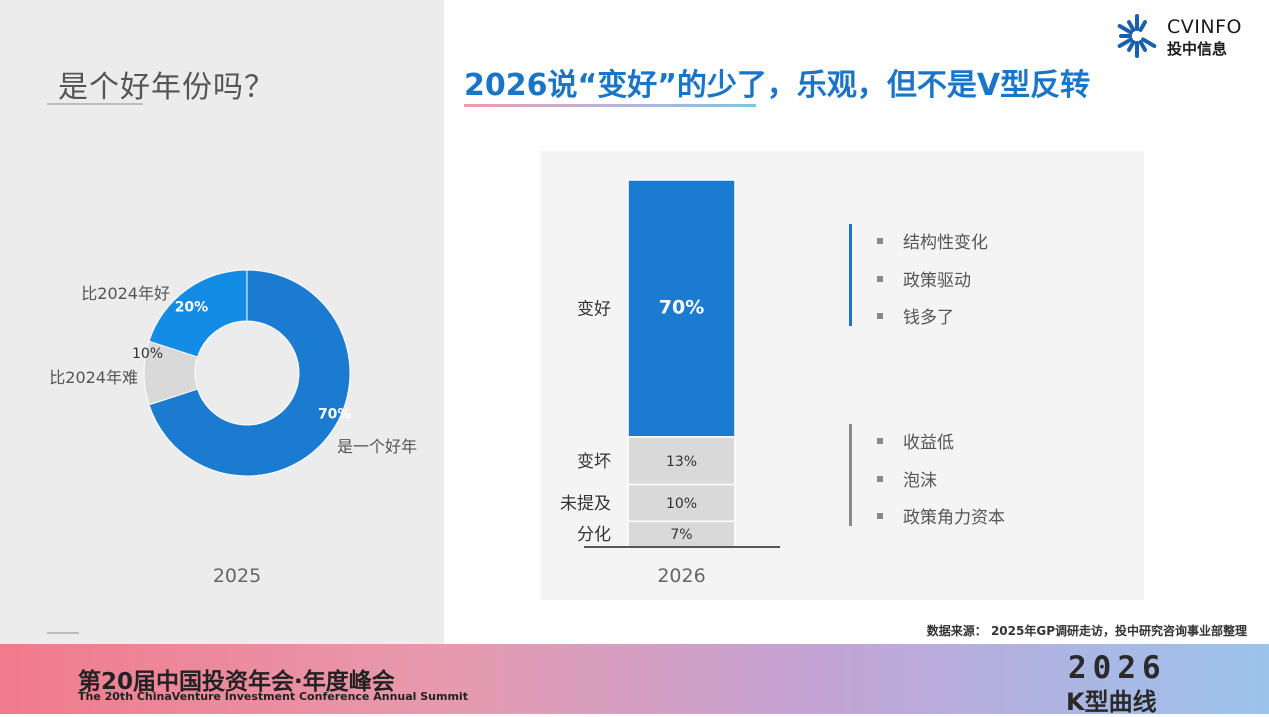  Describe the element at coordinates (850, 275) in the screenshot. I see `positive-notes-bar` at that location.